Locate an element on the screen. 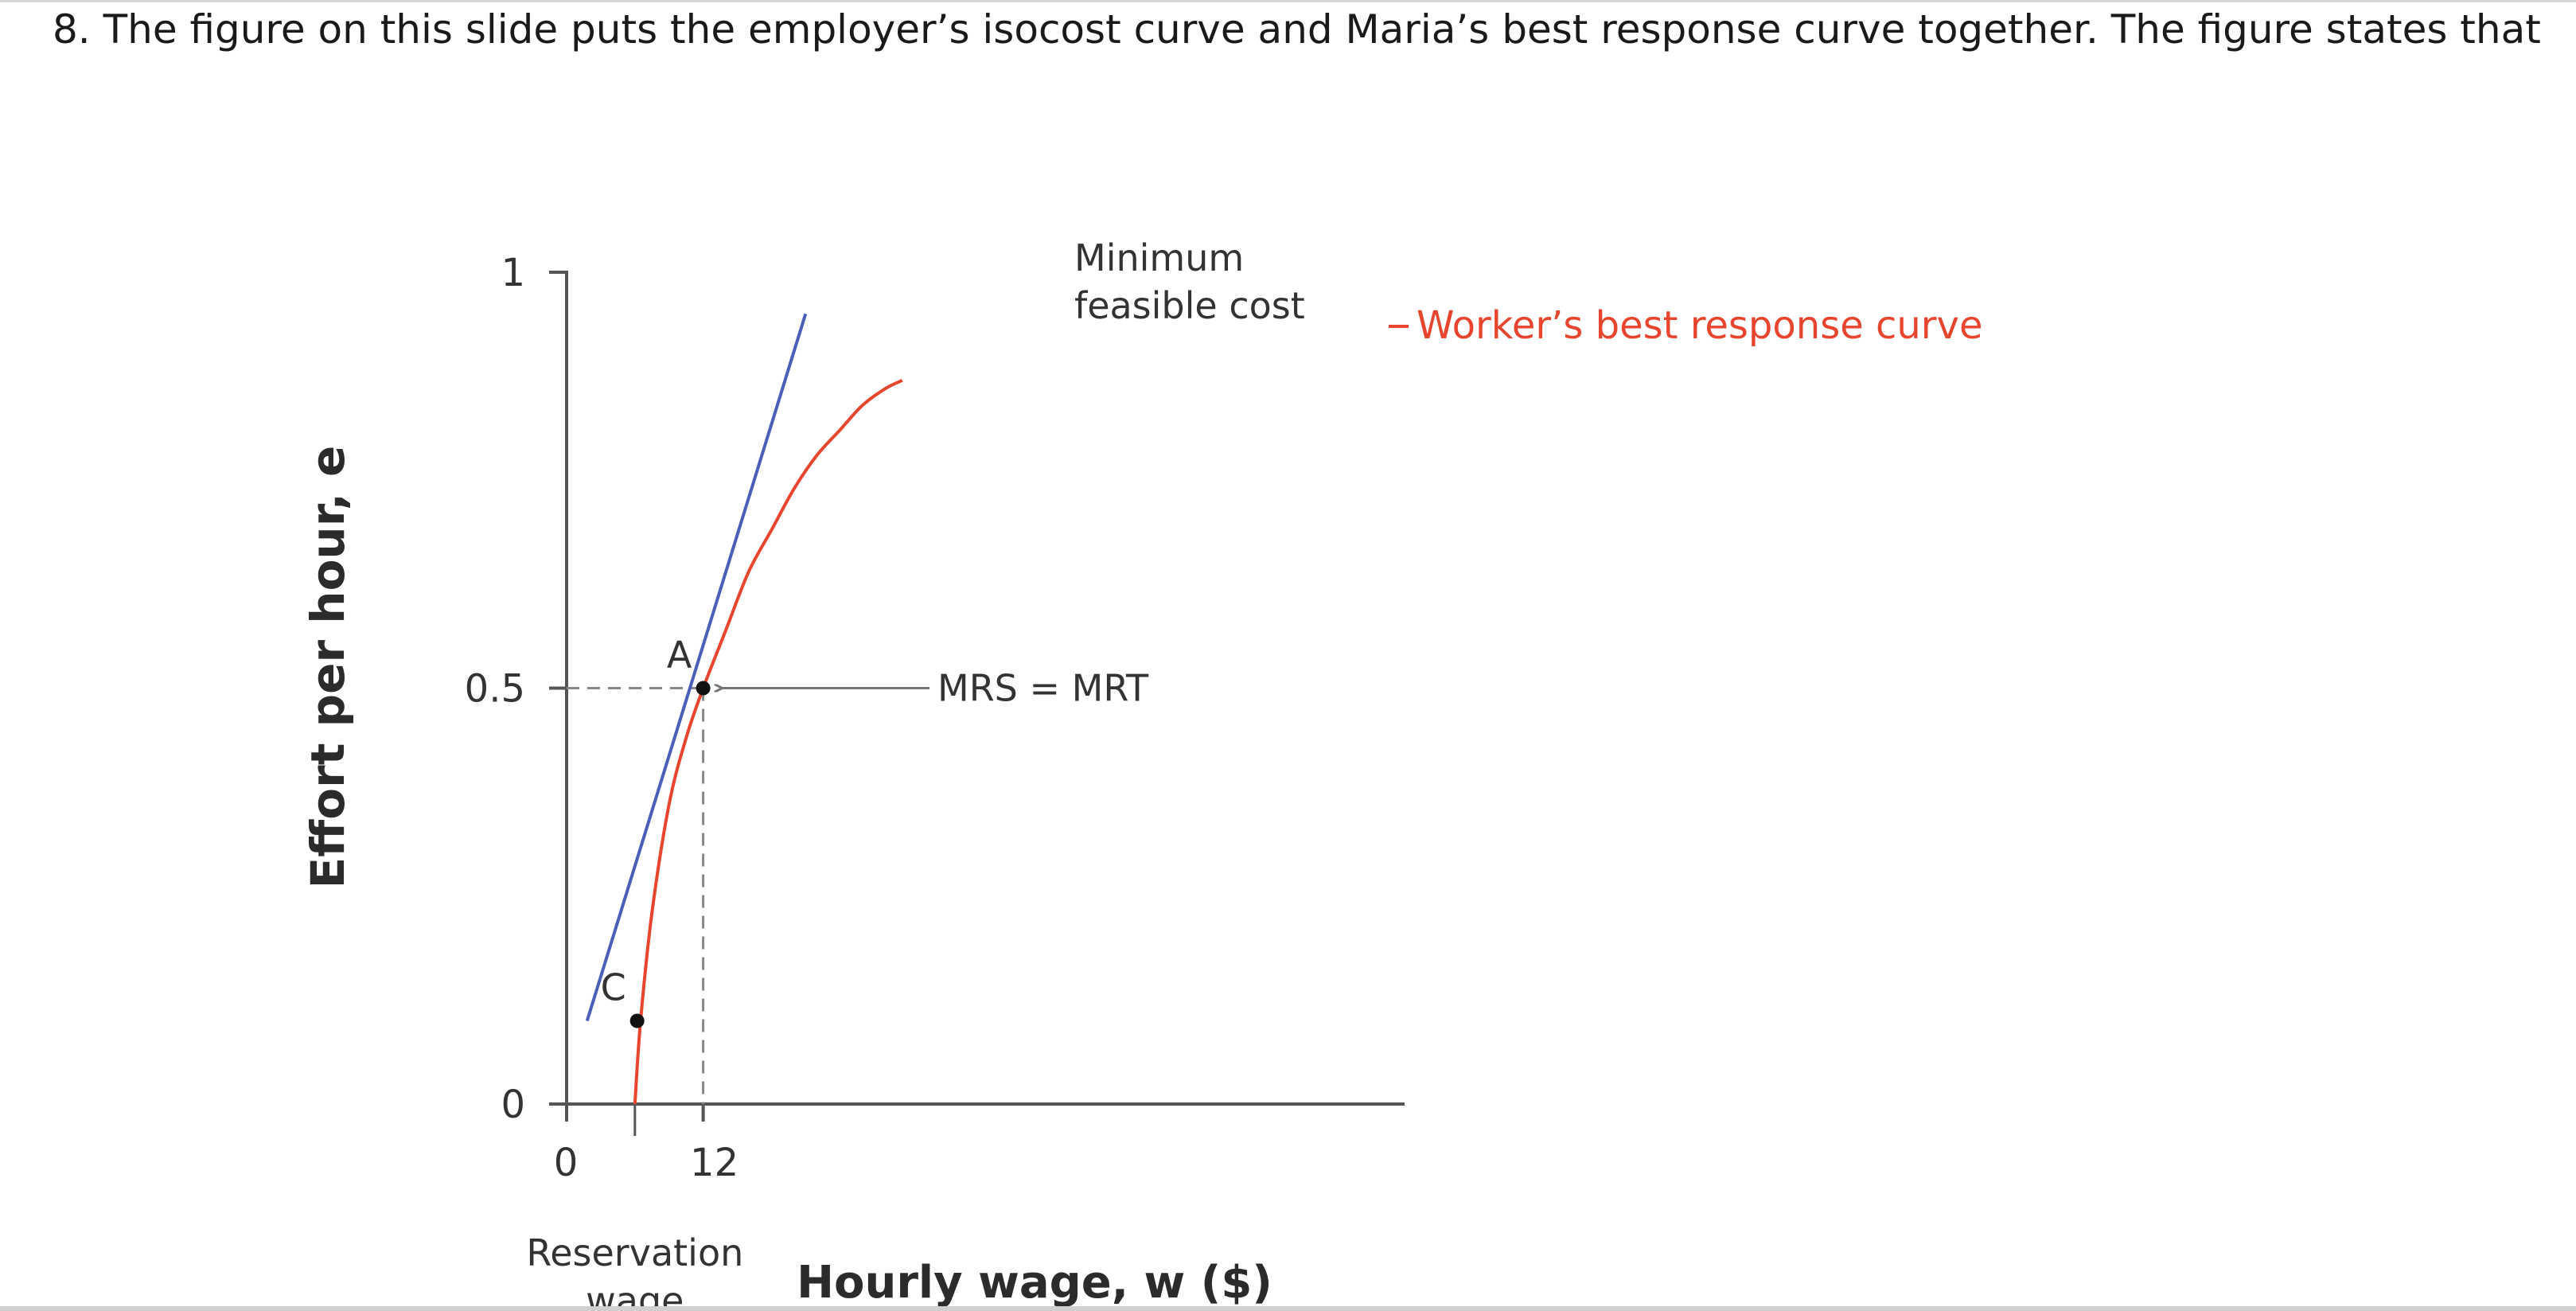 The image size is (2576, 1311). y-tick-label: 0 is located at coordinates (513, 1105).